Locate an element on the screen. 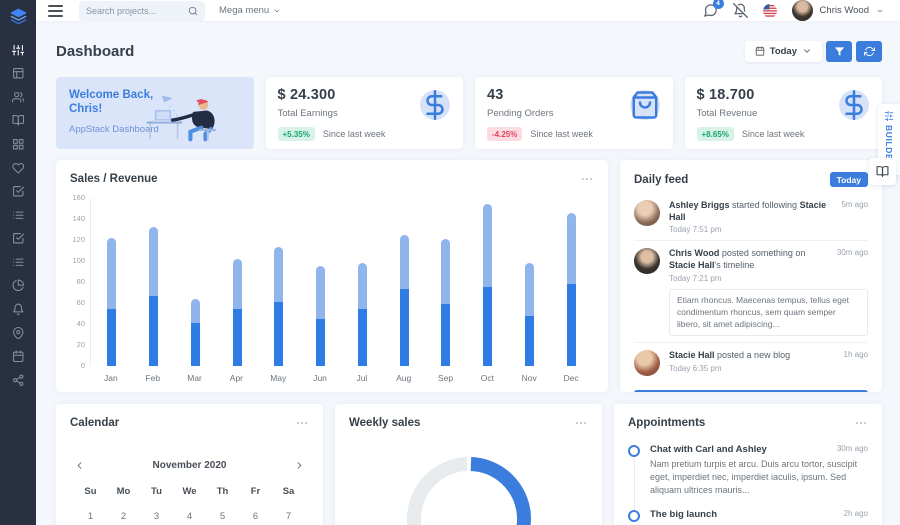 Image resolution: width=900 pixels, height=525 pixels. welcome-card: Welcome Back, Chris! AppStack Dashboard is located at coordinates (155, 113).